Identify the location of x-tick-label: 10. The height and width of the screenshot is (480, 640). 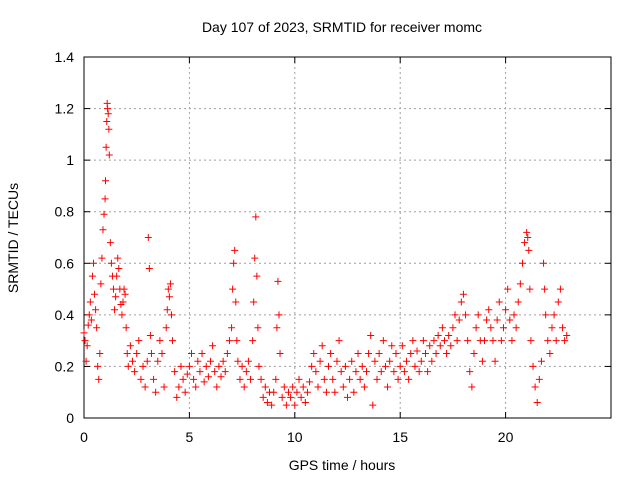
(295, 437).